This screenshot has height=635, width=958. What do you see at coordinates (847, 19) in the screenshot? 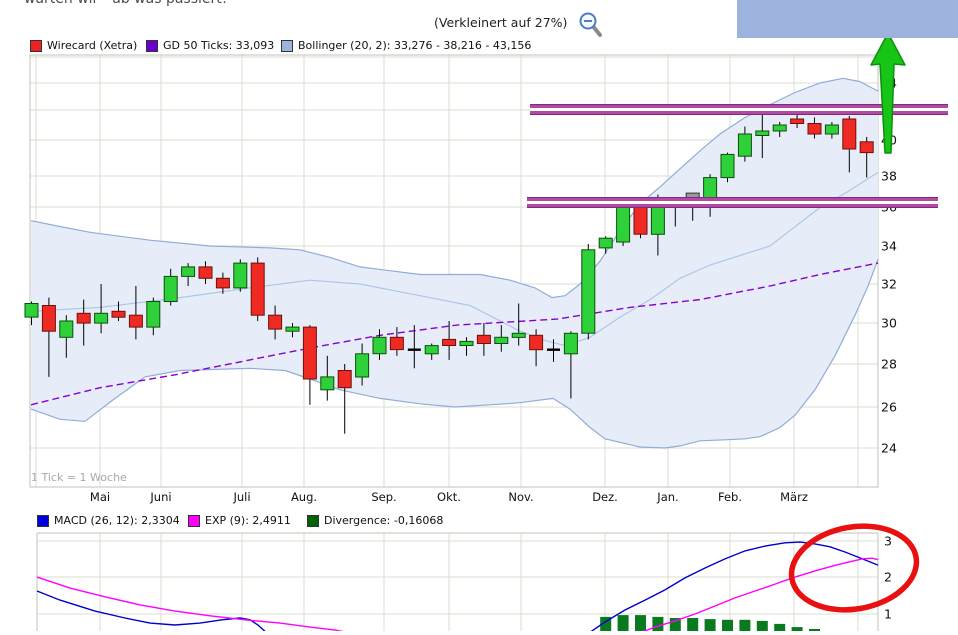
I see `highlight-rectangle` at bounding box center [847, 19].